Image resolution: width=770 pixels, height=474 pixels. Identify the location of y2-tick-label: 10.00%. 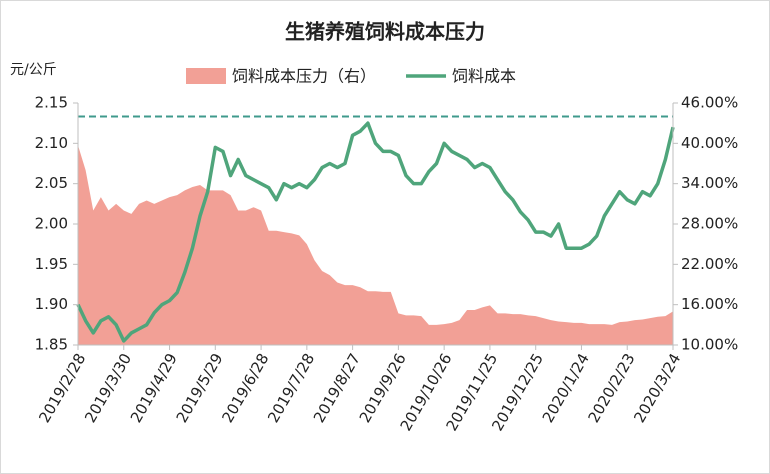
(709, 345).